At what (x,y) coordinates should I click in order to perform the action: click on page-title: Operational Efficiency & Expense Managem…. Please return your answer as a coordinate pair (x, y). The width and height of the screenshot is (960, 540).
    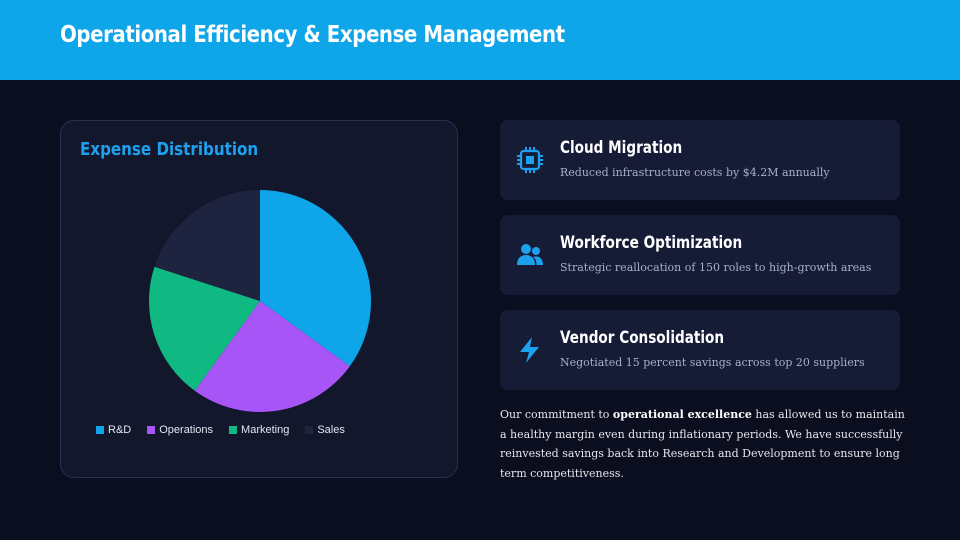
    Looking at the image, I should click on (312, 35).